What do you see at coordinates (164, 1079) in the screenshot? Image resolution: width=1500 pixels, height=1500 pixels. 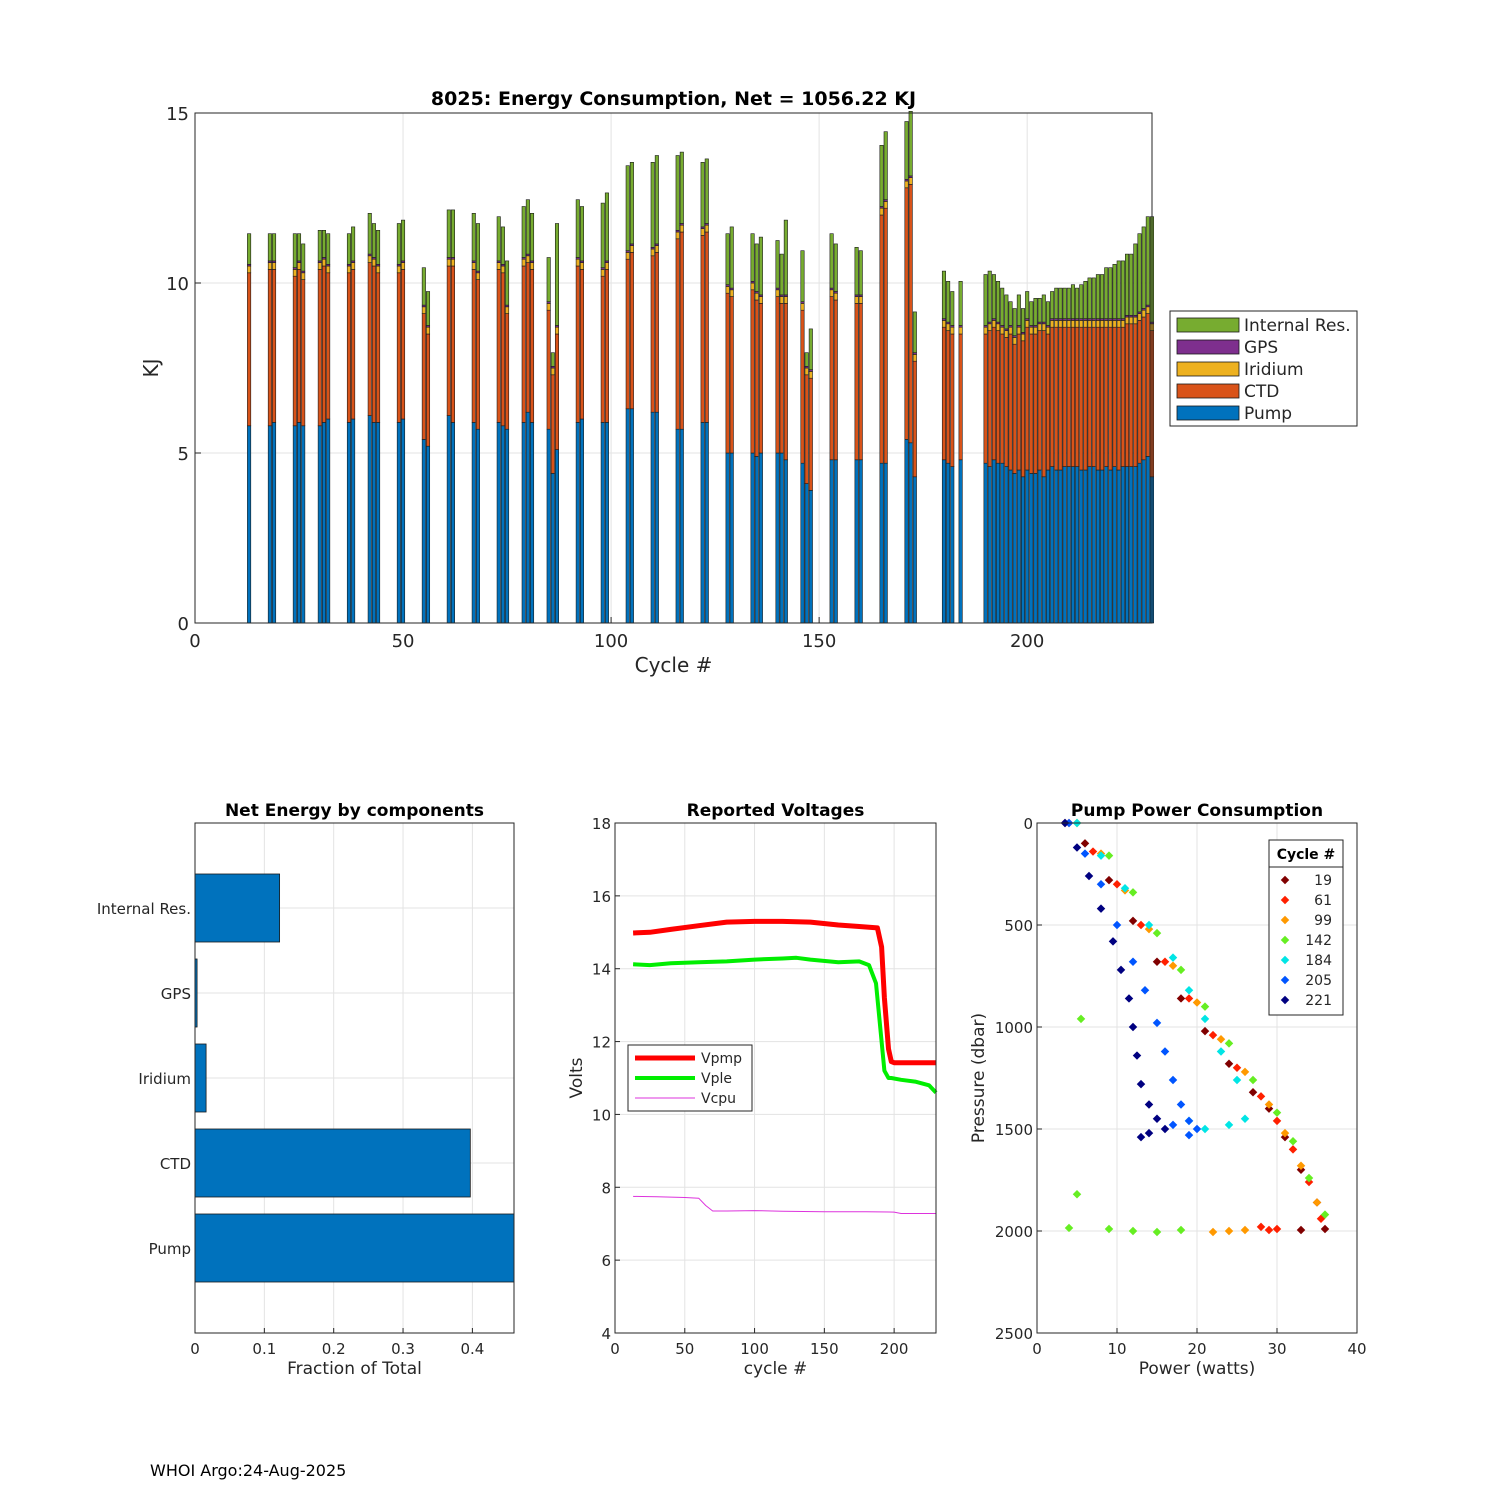 I see `y-tick-label: Iridium` at bounding box center [164, 1079].